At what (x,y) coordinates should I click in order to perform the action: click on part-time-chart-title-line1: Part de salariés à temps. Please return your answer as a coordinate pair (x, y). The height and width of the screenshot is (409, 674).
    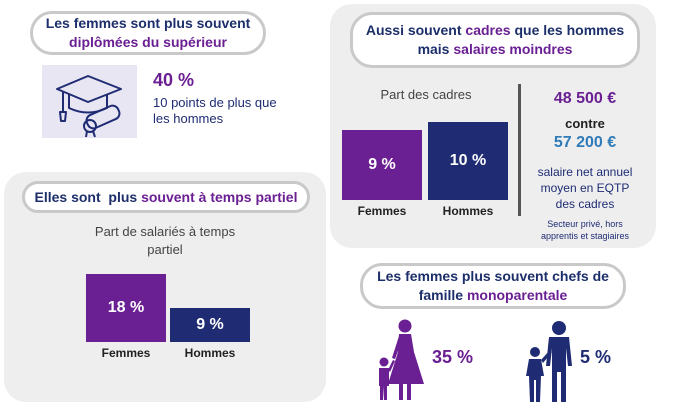
    Looking at the image, I should click on (165, 231).